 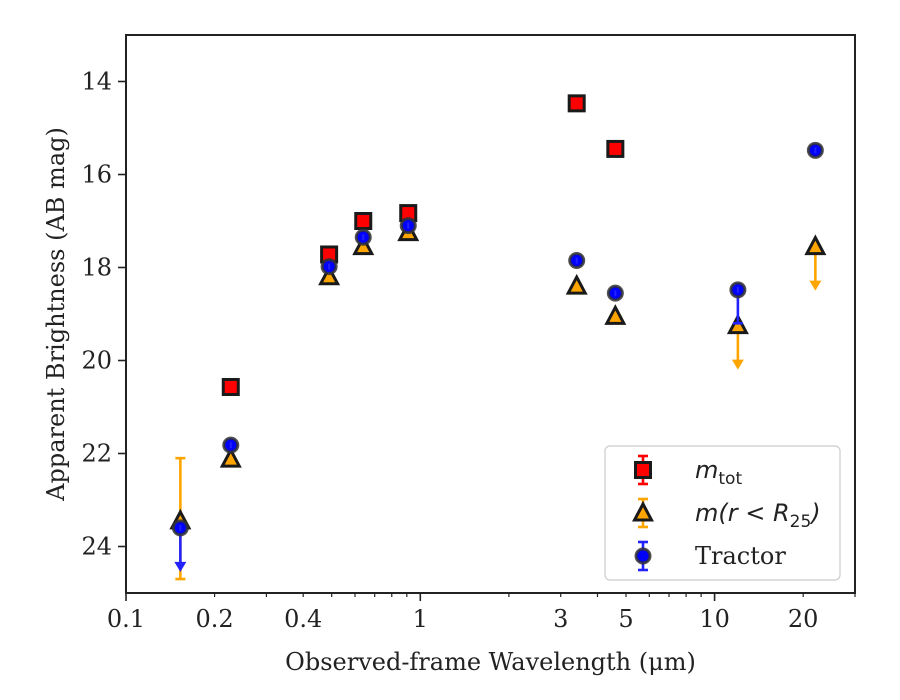 What do you see at coordinates (740, 556) in the screenshot?
I see `legend-label: Tractor` at bounding box center [740, 556].